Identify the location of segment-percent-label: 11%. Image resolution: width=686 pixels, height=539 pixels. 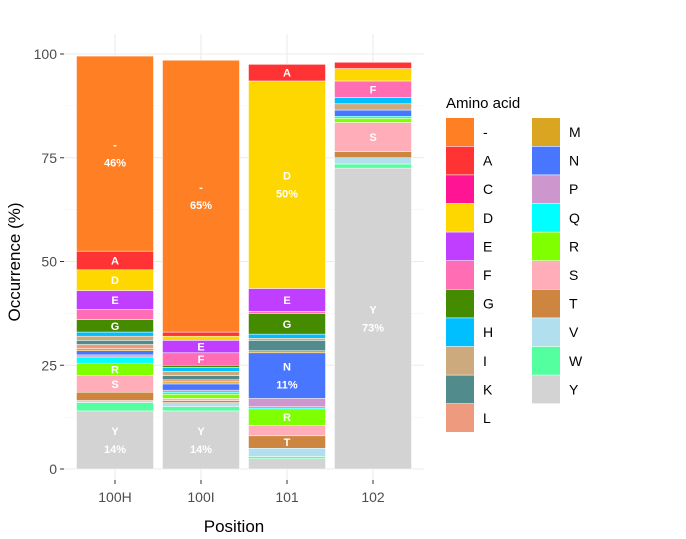
(287, 386).